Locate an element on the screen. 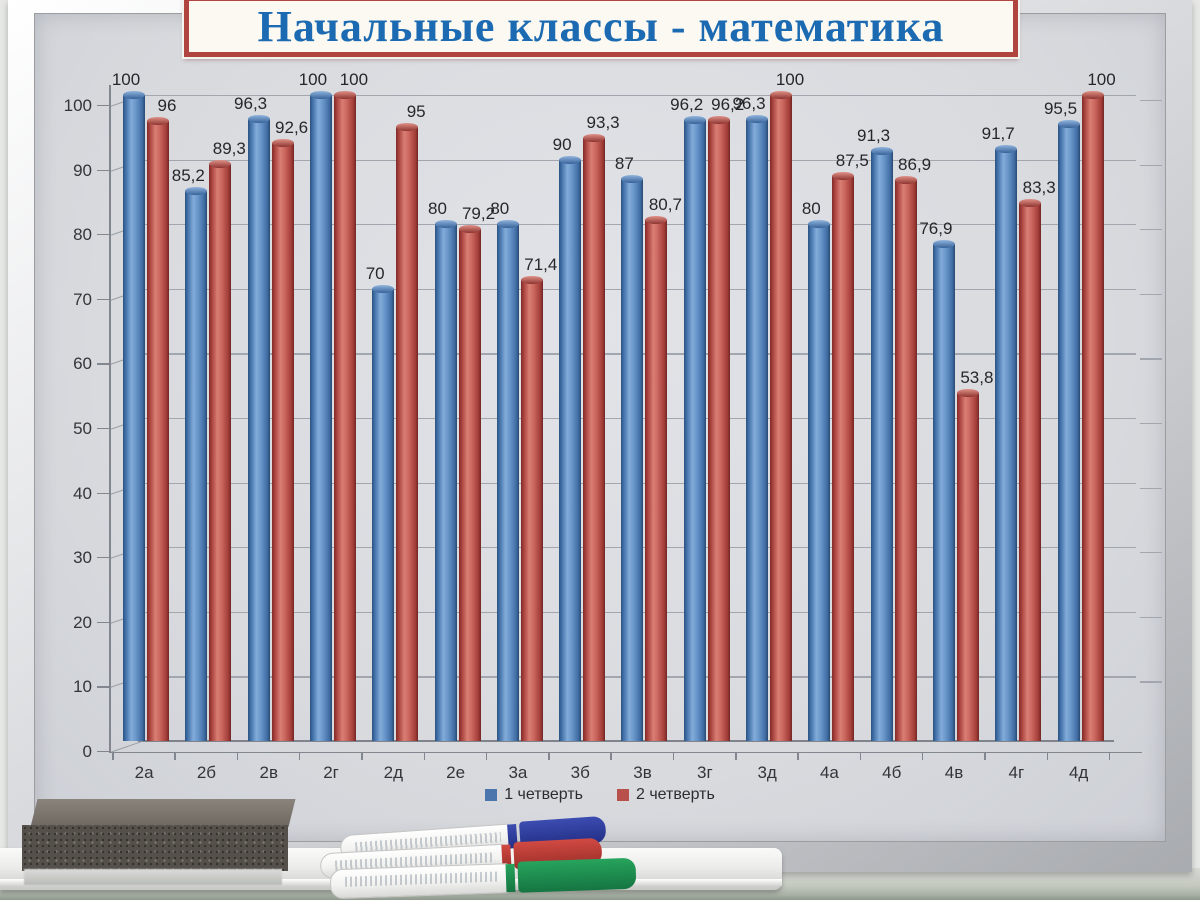 This screenshot has height=900, width=1200. legend-item: 1 четверть is located at coordinates (534, 795).